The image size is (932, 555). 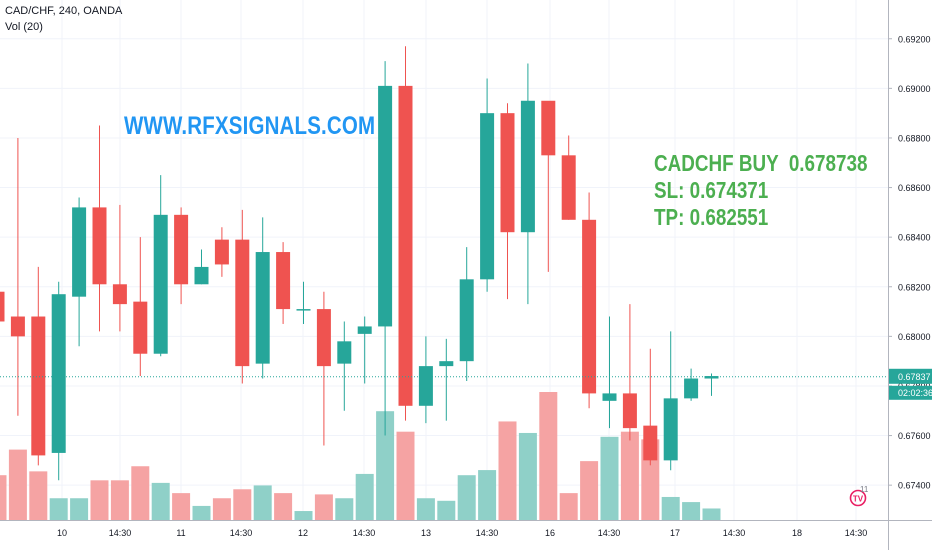 What do you see at coordinates (864, 489) in the screenshot?
I see `logo-badge: 11` at bounding box center [864, 489].